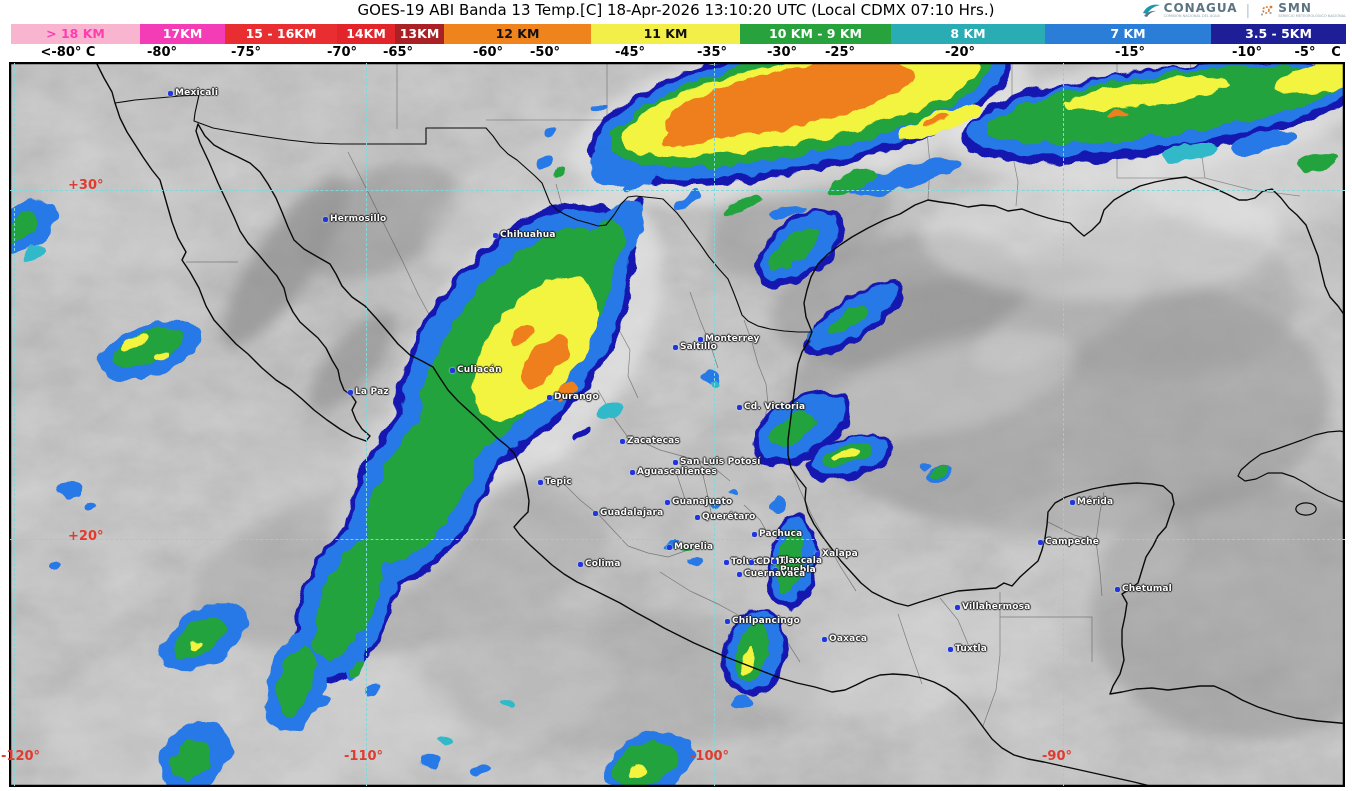 The image size is (1352, 791). What do you see at coordinates (86, 185) in the screenshot?
I see `coordinate-label: +30°` at bounding box center [86, 185].